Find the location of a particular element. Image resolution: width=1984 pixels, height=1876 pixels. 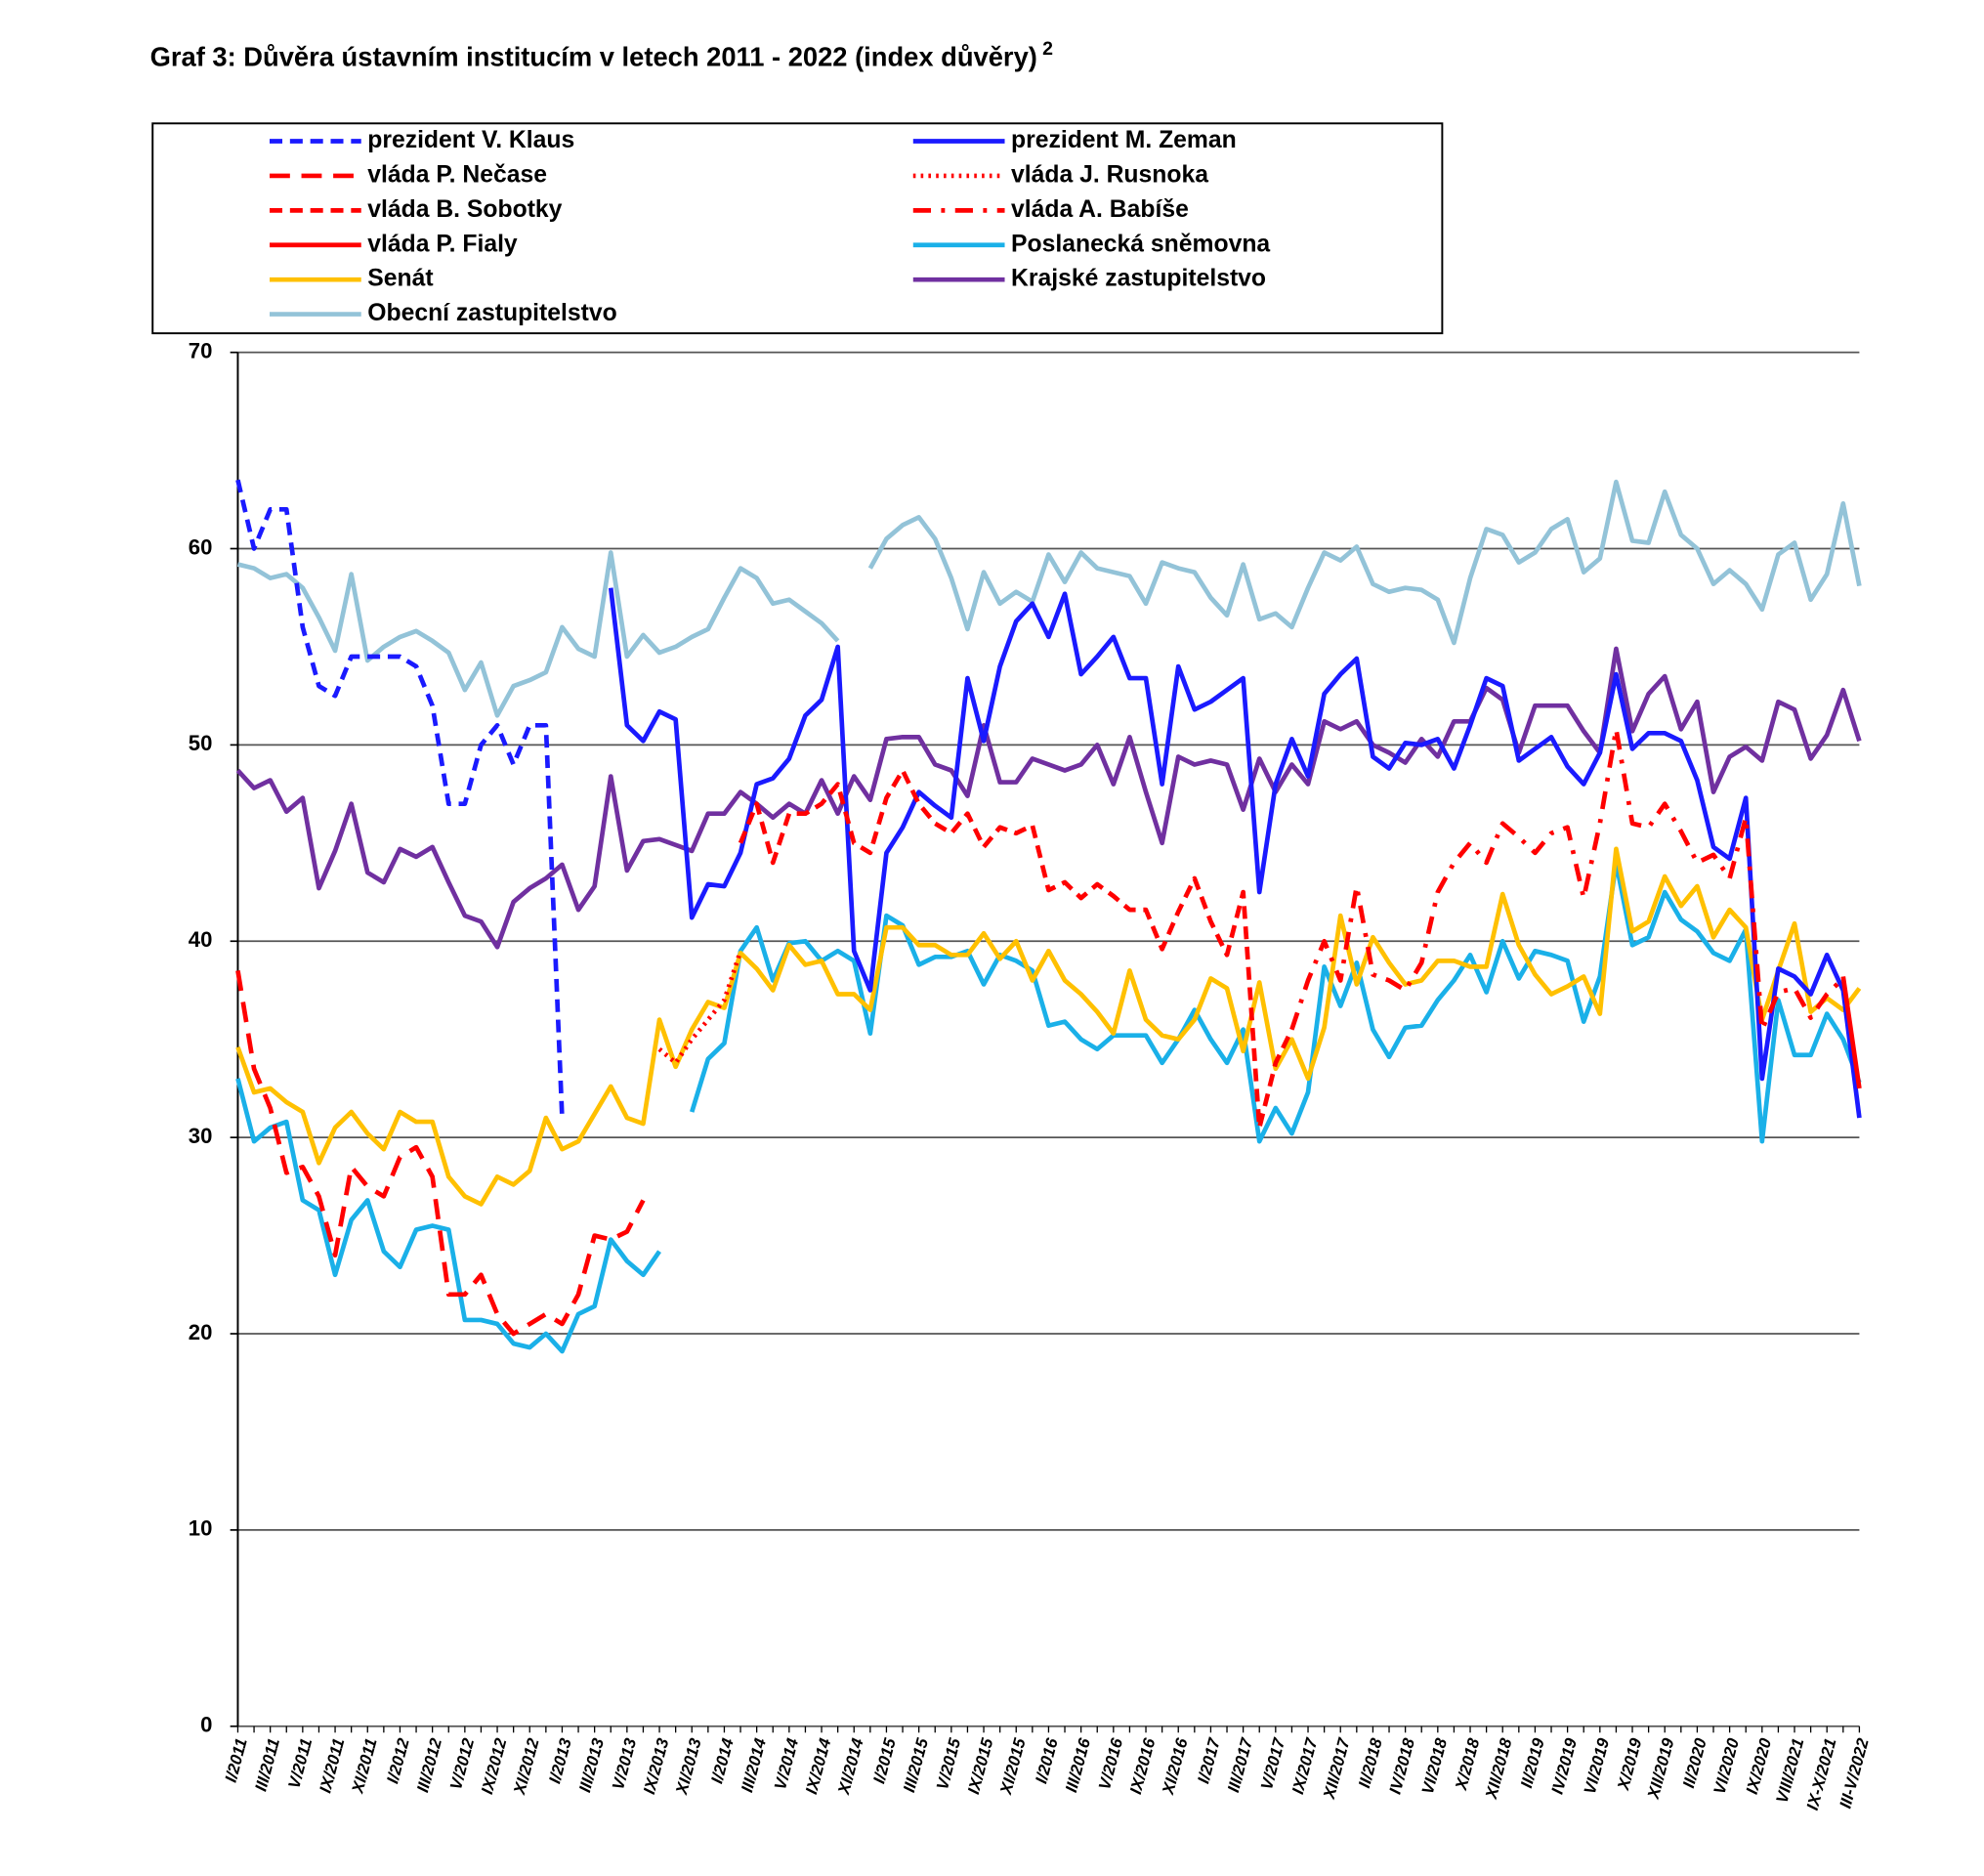

y-tick-label: 70 is located at coordinates (201, 350).